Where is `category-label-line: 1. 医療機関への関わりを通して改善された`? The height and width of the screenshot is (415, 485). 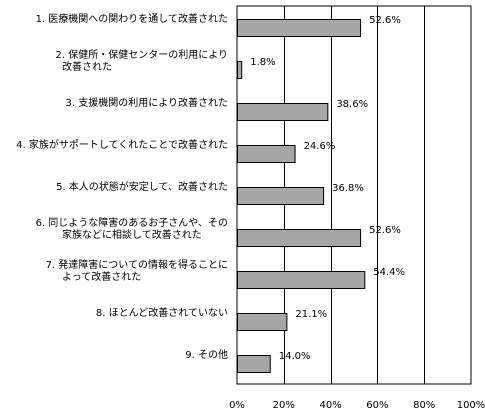 category-label-line: 1. 医療機関への関わりを通して改善された is located at coordinates (132, 18).